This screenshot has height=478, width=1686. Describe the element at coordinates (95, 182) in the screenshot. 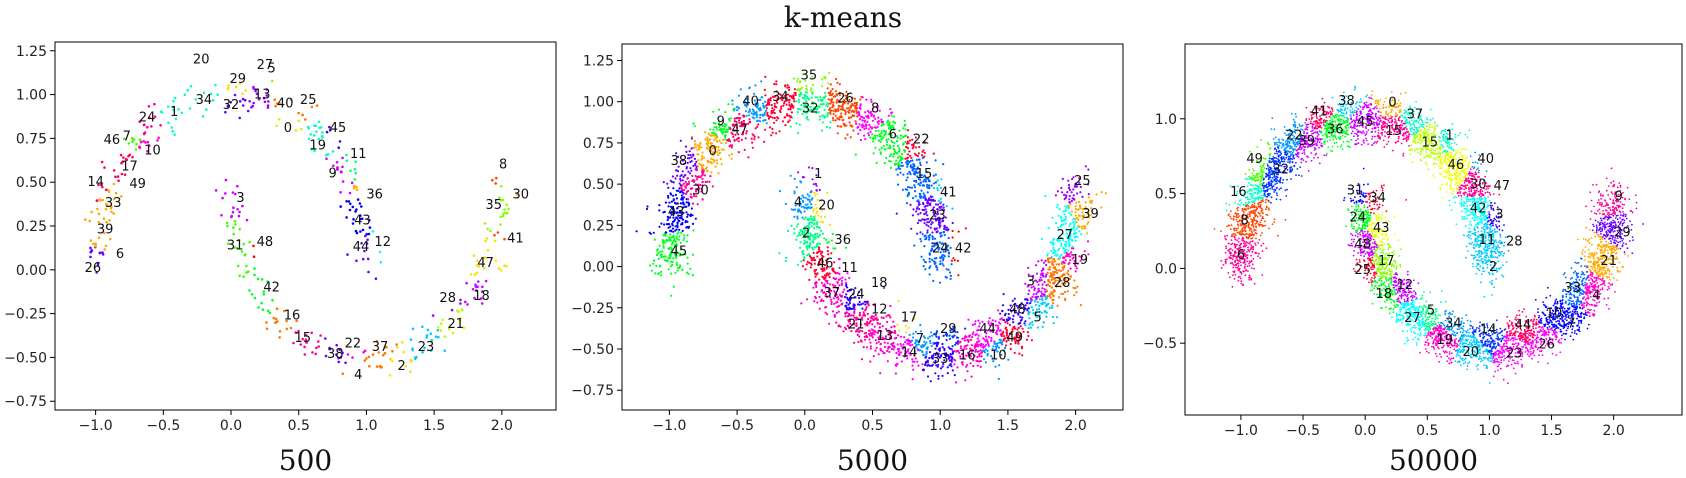

I see `cluster-label: 14` at that location.